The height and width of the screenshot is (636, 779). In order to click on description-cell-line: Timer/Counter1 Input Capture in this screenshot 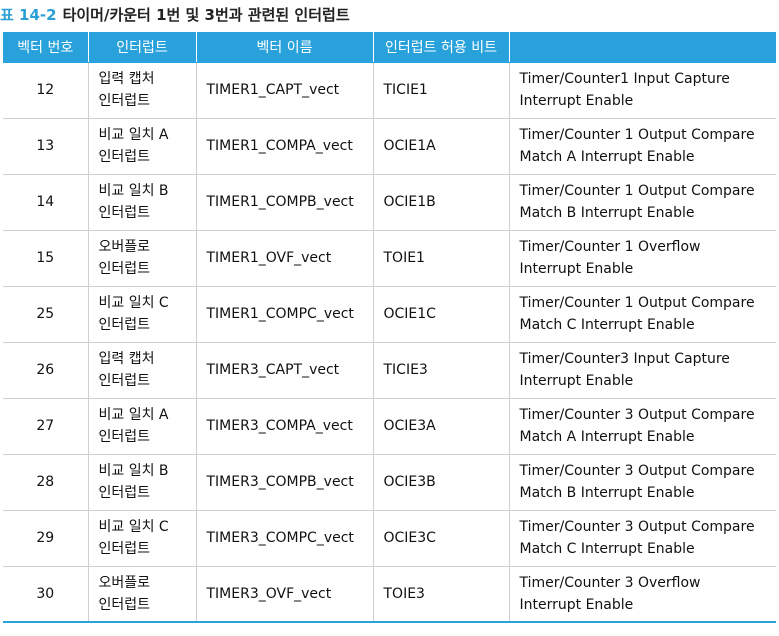, I will do `click(624, 79)`.